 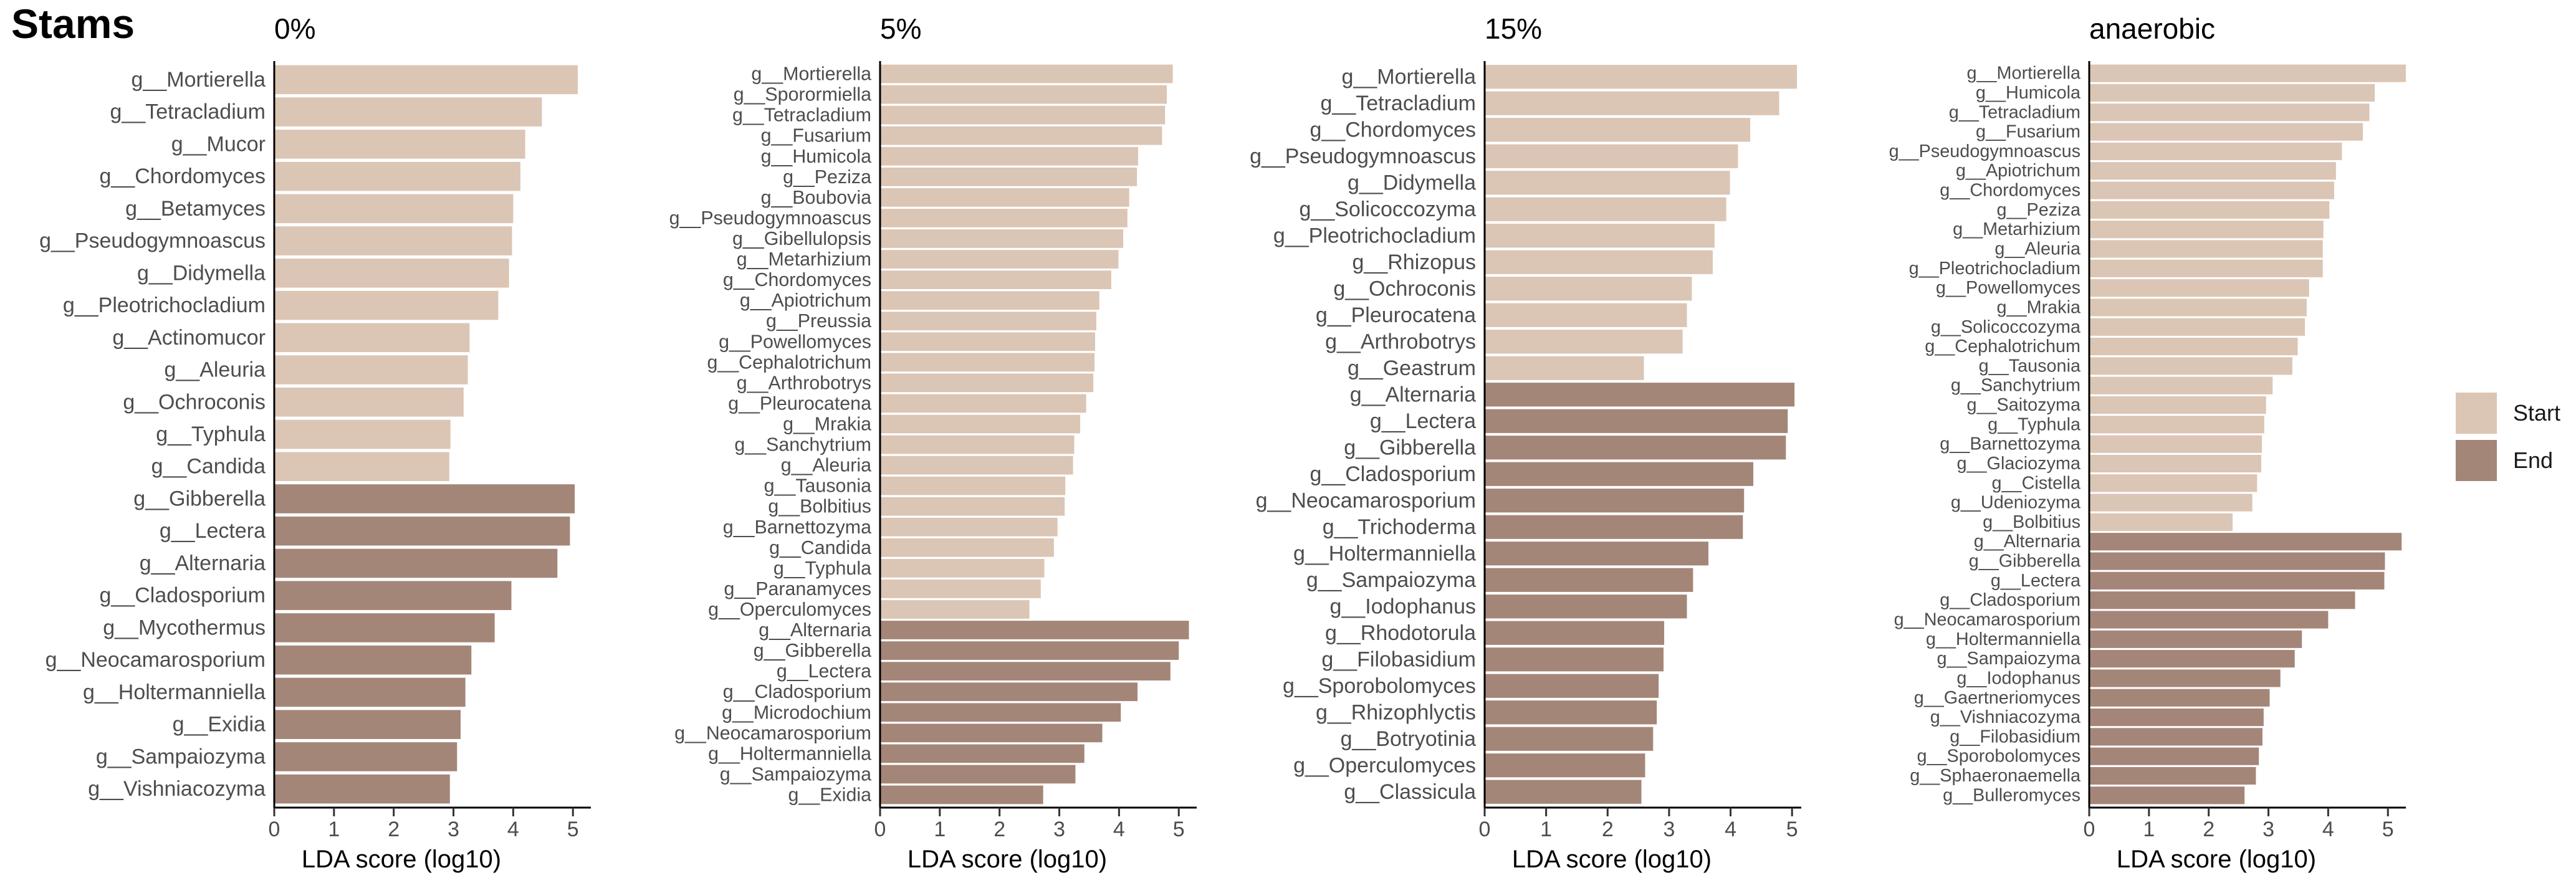 I want to click on category-label: g__Barnettozyma, so click(x=797, y=527).